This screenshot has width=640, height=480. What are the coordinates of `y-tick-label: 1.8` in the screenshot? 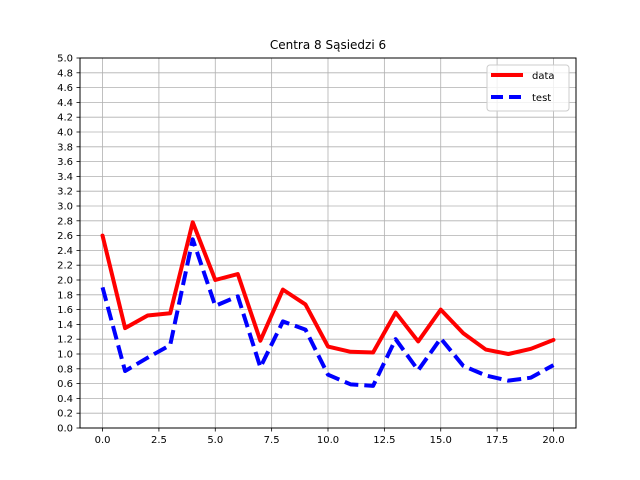 It's located at (65, 295).